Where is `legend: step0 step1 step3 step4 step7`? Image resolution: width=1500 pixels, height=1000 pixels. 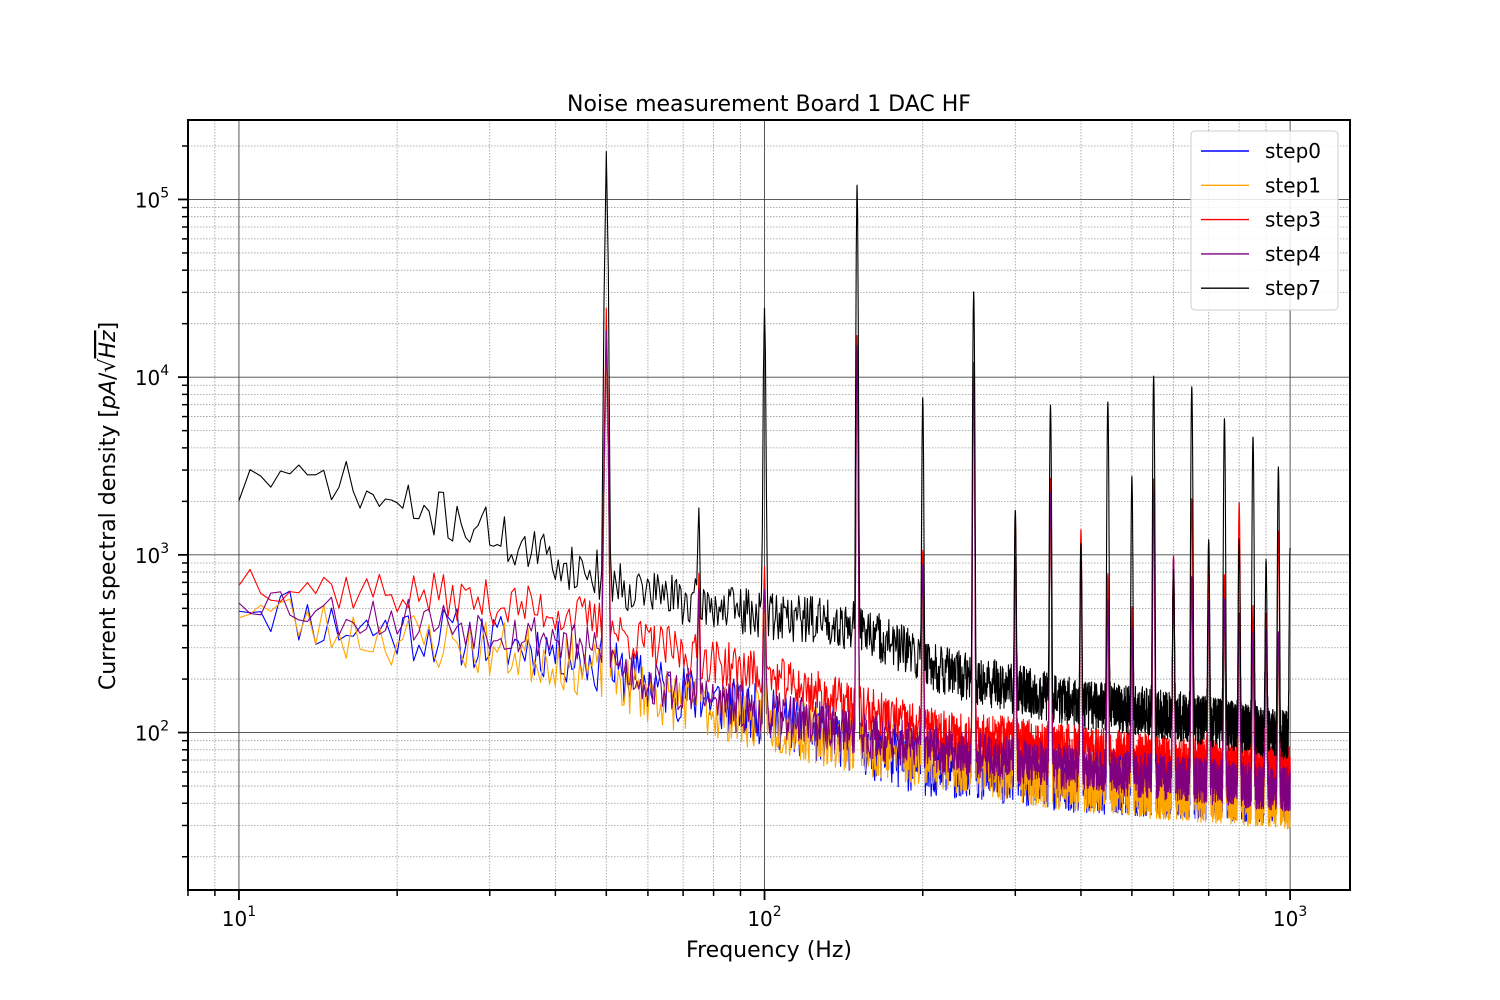 legend: step0 step1 step3 step4 step7 is located at coordinates (1264, 220).